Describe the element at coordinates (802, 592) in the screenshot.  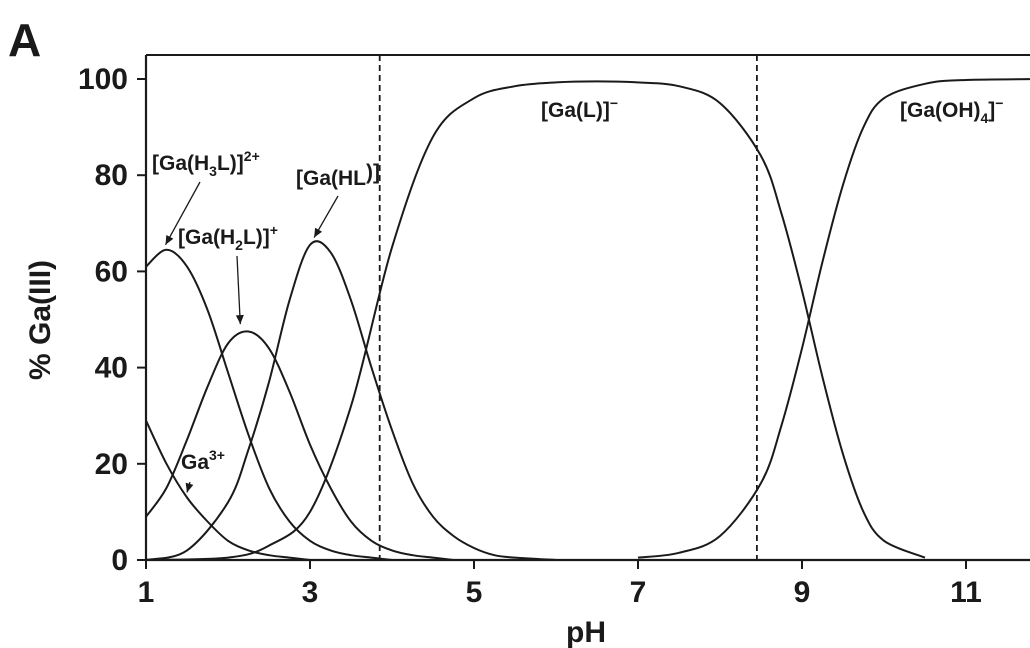
I see `x-tick-label: 9` at that location.